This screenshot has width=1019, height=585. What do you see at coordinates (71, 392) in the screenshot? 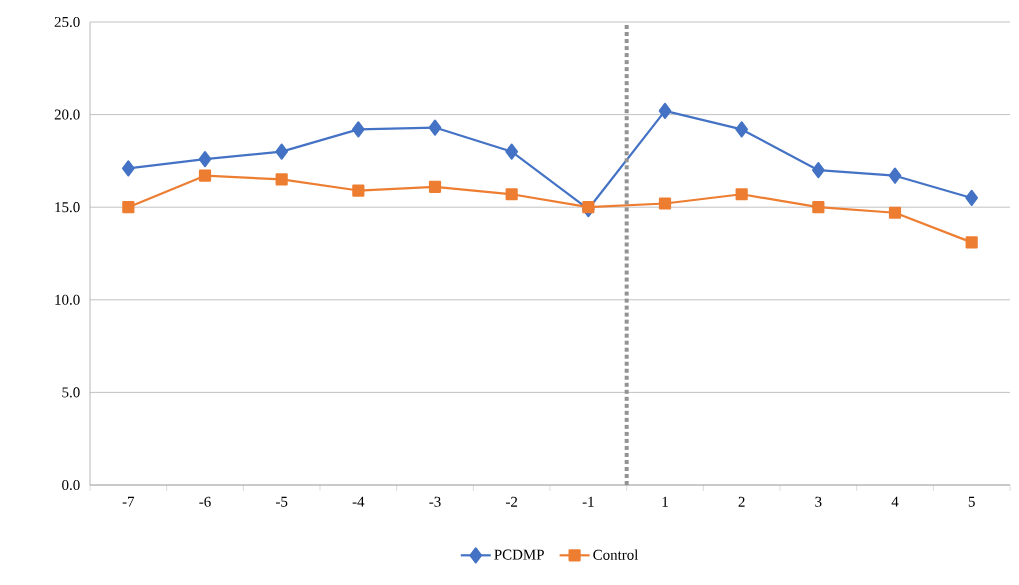
I see `y-tick-label: 5.0` at bounding box center [71, 392].